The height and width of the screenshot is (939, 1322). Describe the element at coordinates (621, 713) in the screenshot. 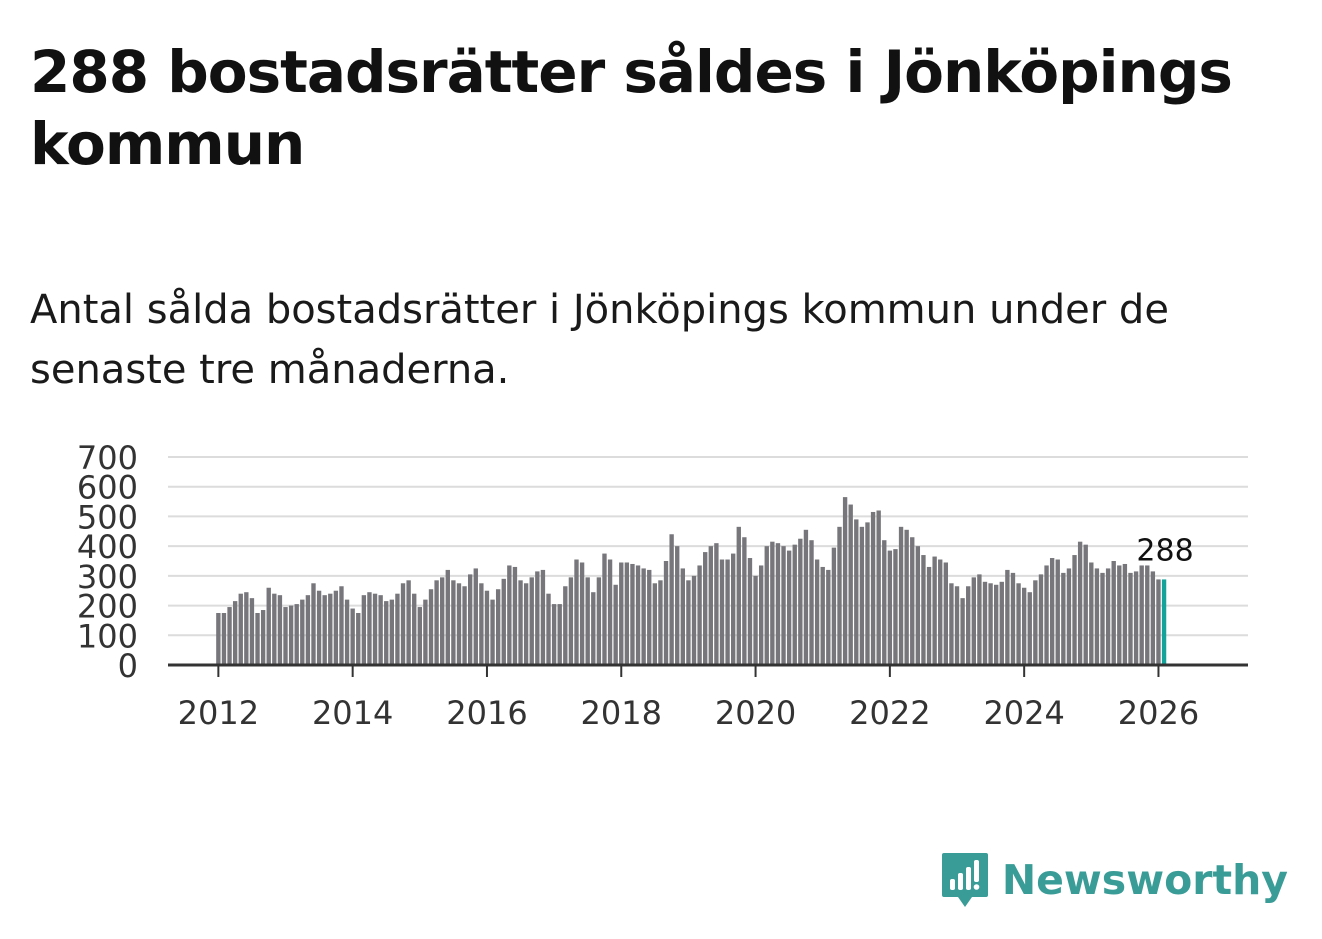

I see `x-tick-label: 2018` at that location.